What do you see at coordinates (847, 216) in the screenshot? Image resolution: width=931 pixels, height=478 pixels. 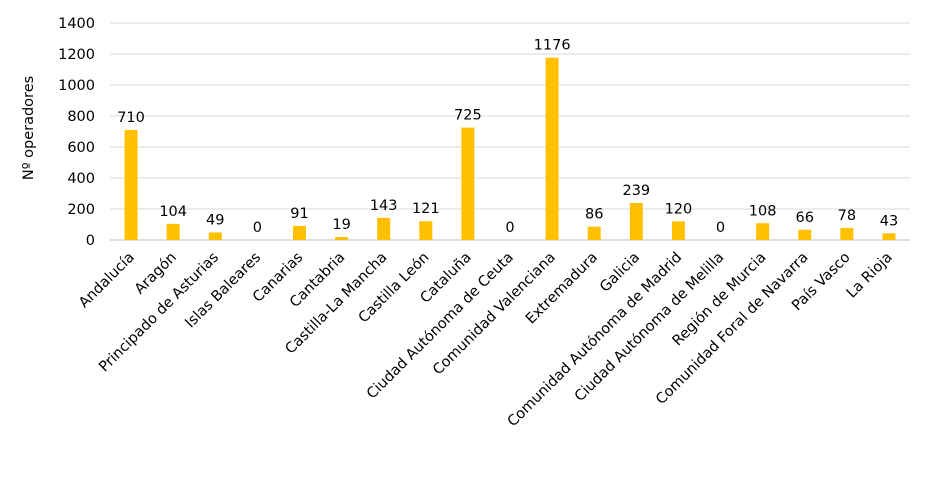 I see `data-label: 78` at bounding box center [847, 216].